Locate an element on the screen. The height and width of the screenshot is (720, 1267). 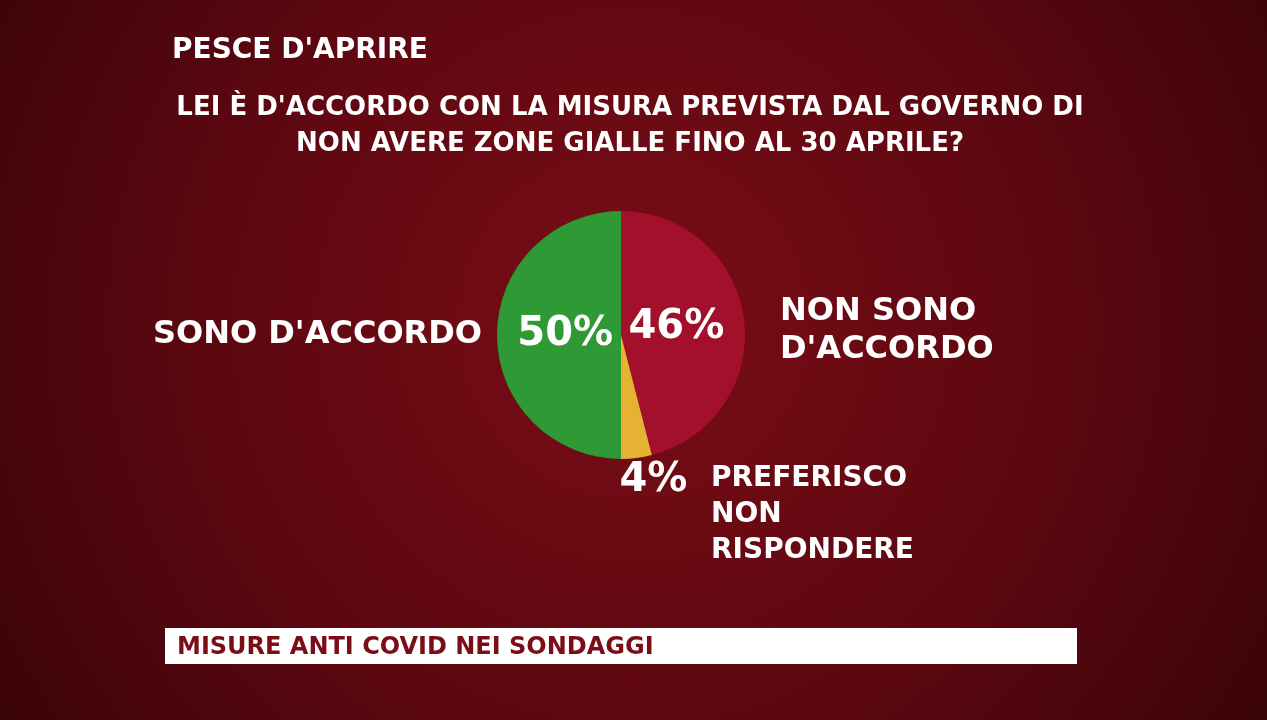
data-label: 50% is located at coordinates (565, 331).